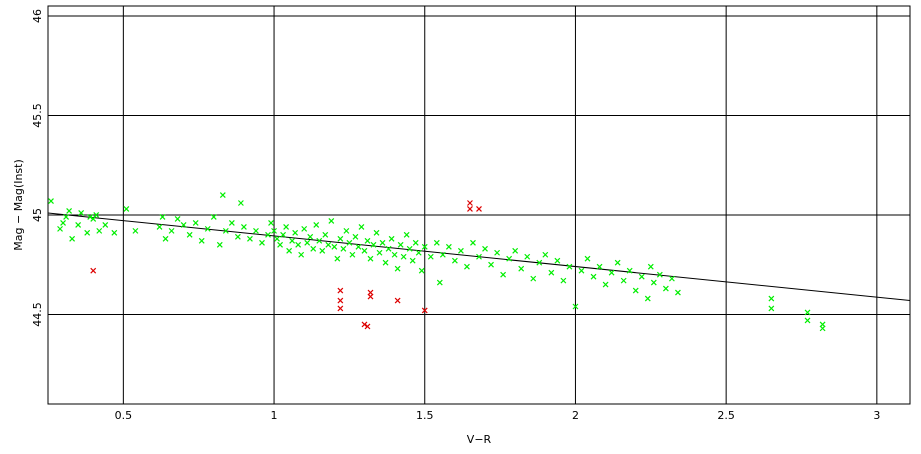 The height and width of the screenshot is (454, 921). I want to click on y-tick-label: 46, so click(37, 16).